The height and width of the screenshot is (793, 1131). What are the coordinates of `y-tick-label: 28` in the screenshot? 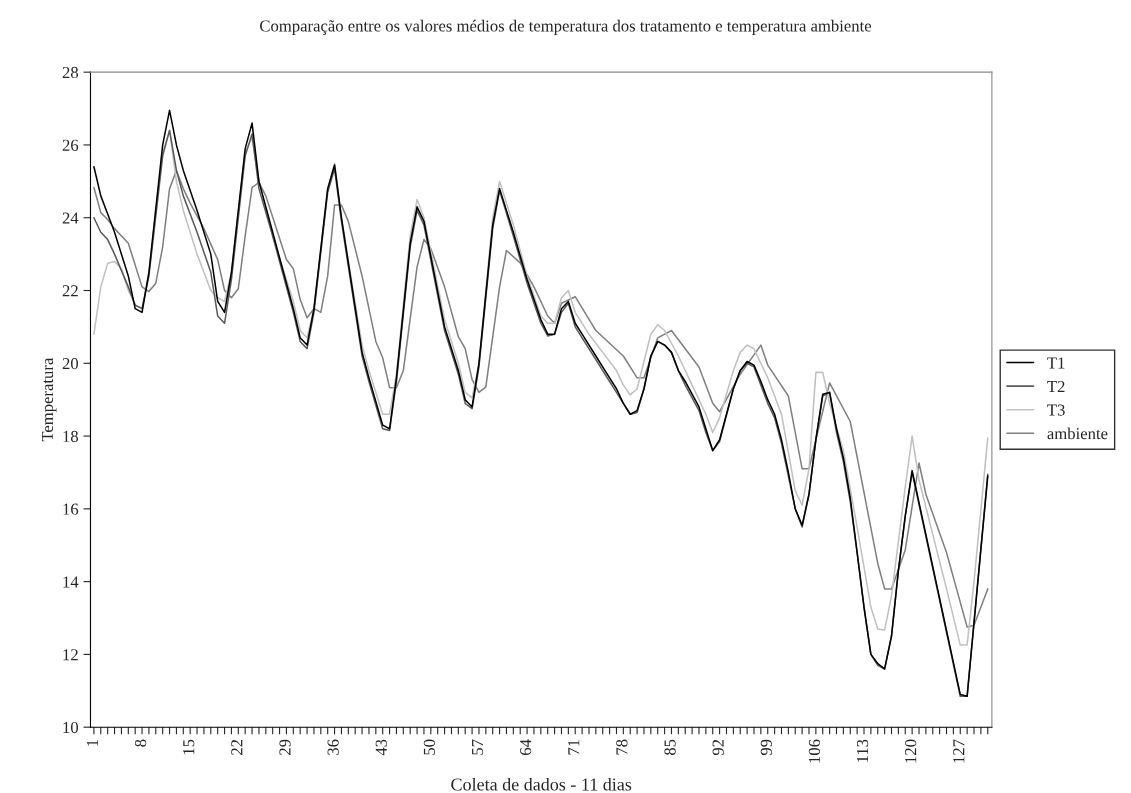 It's located at (70, 72).